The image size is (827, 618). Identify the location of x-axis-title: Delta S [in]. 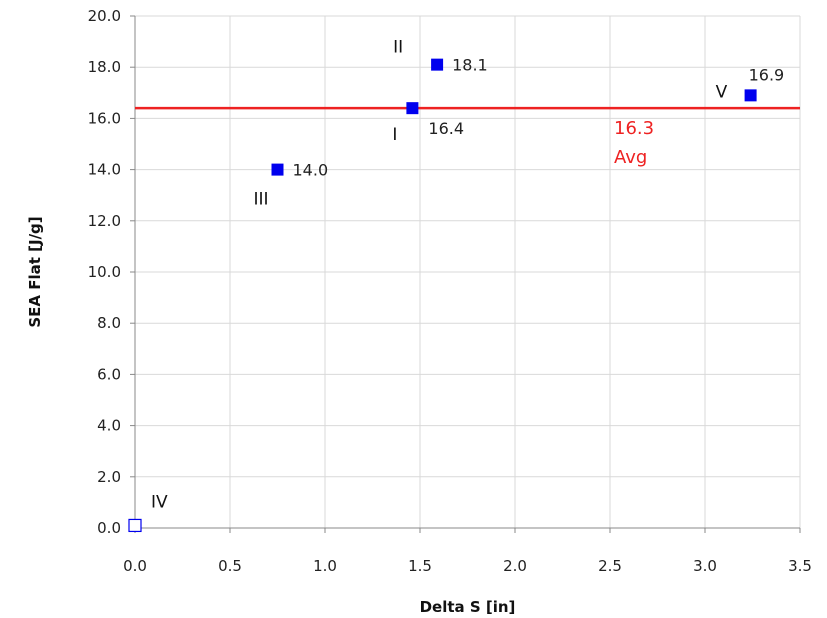
(468, 607).